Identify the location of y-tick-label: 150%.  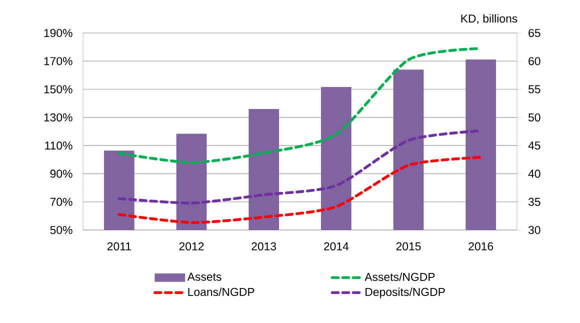
(58, 89).